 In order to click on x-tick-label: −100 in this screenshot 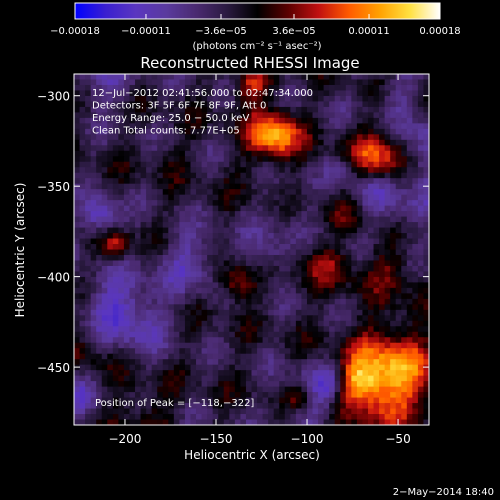, I will do `click(307, 439)`.